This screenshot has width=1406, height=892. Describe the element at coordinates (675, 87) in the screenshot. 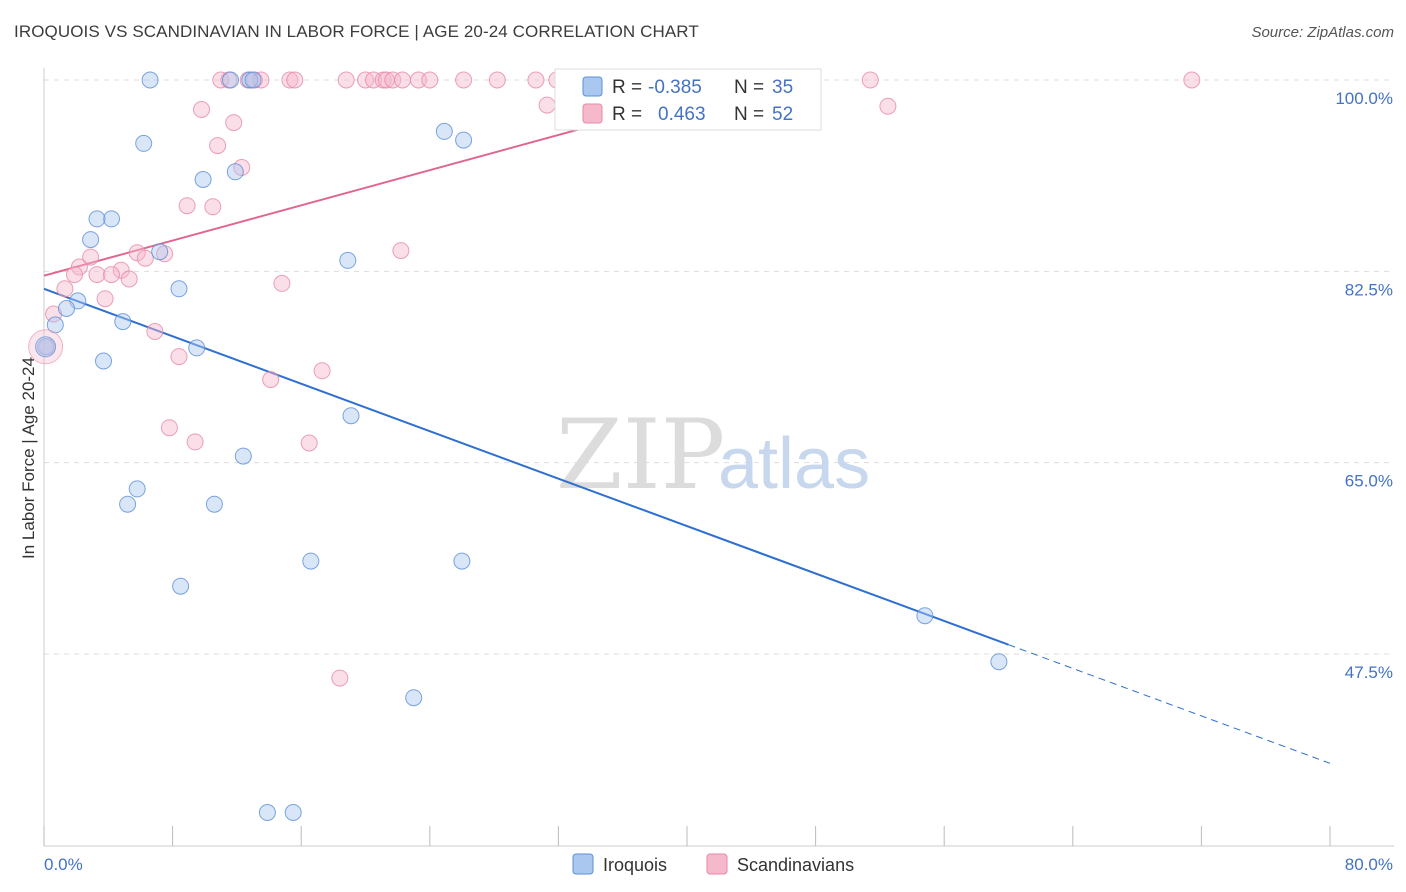

I see `legend-r-value-iroquois: -0.385` at that location.